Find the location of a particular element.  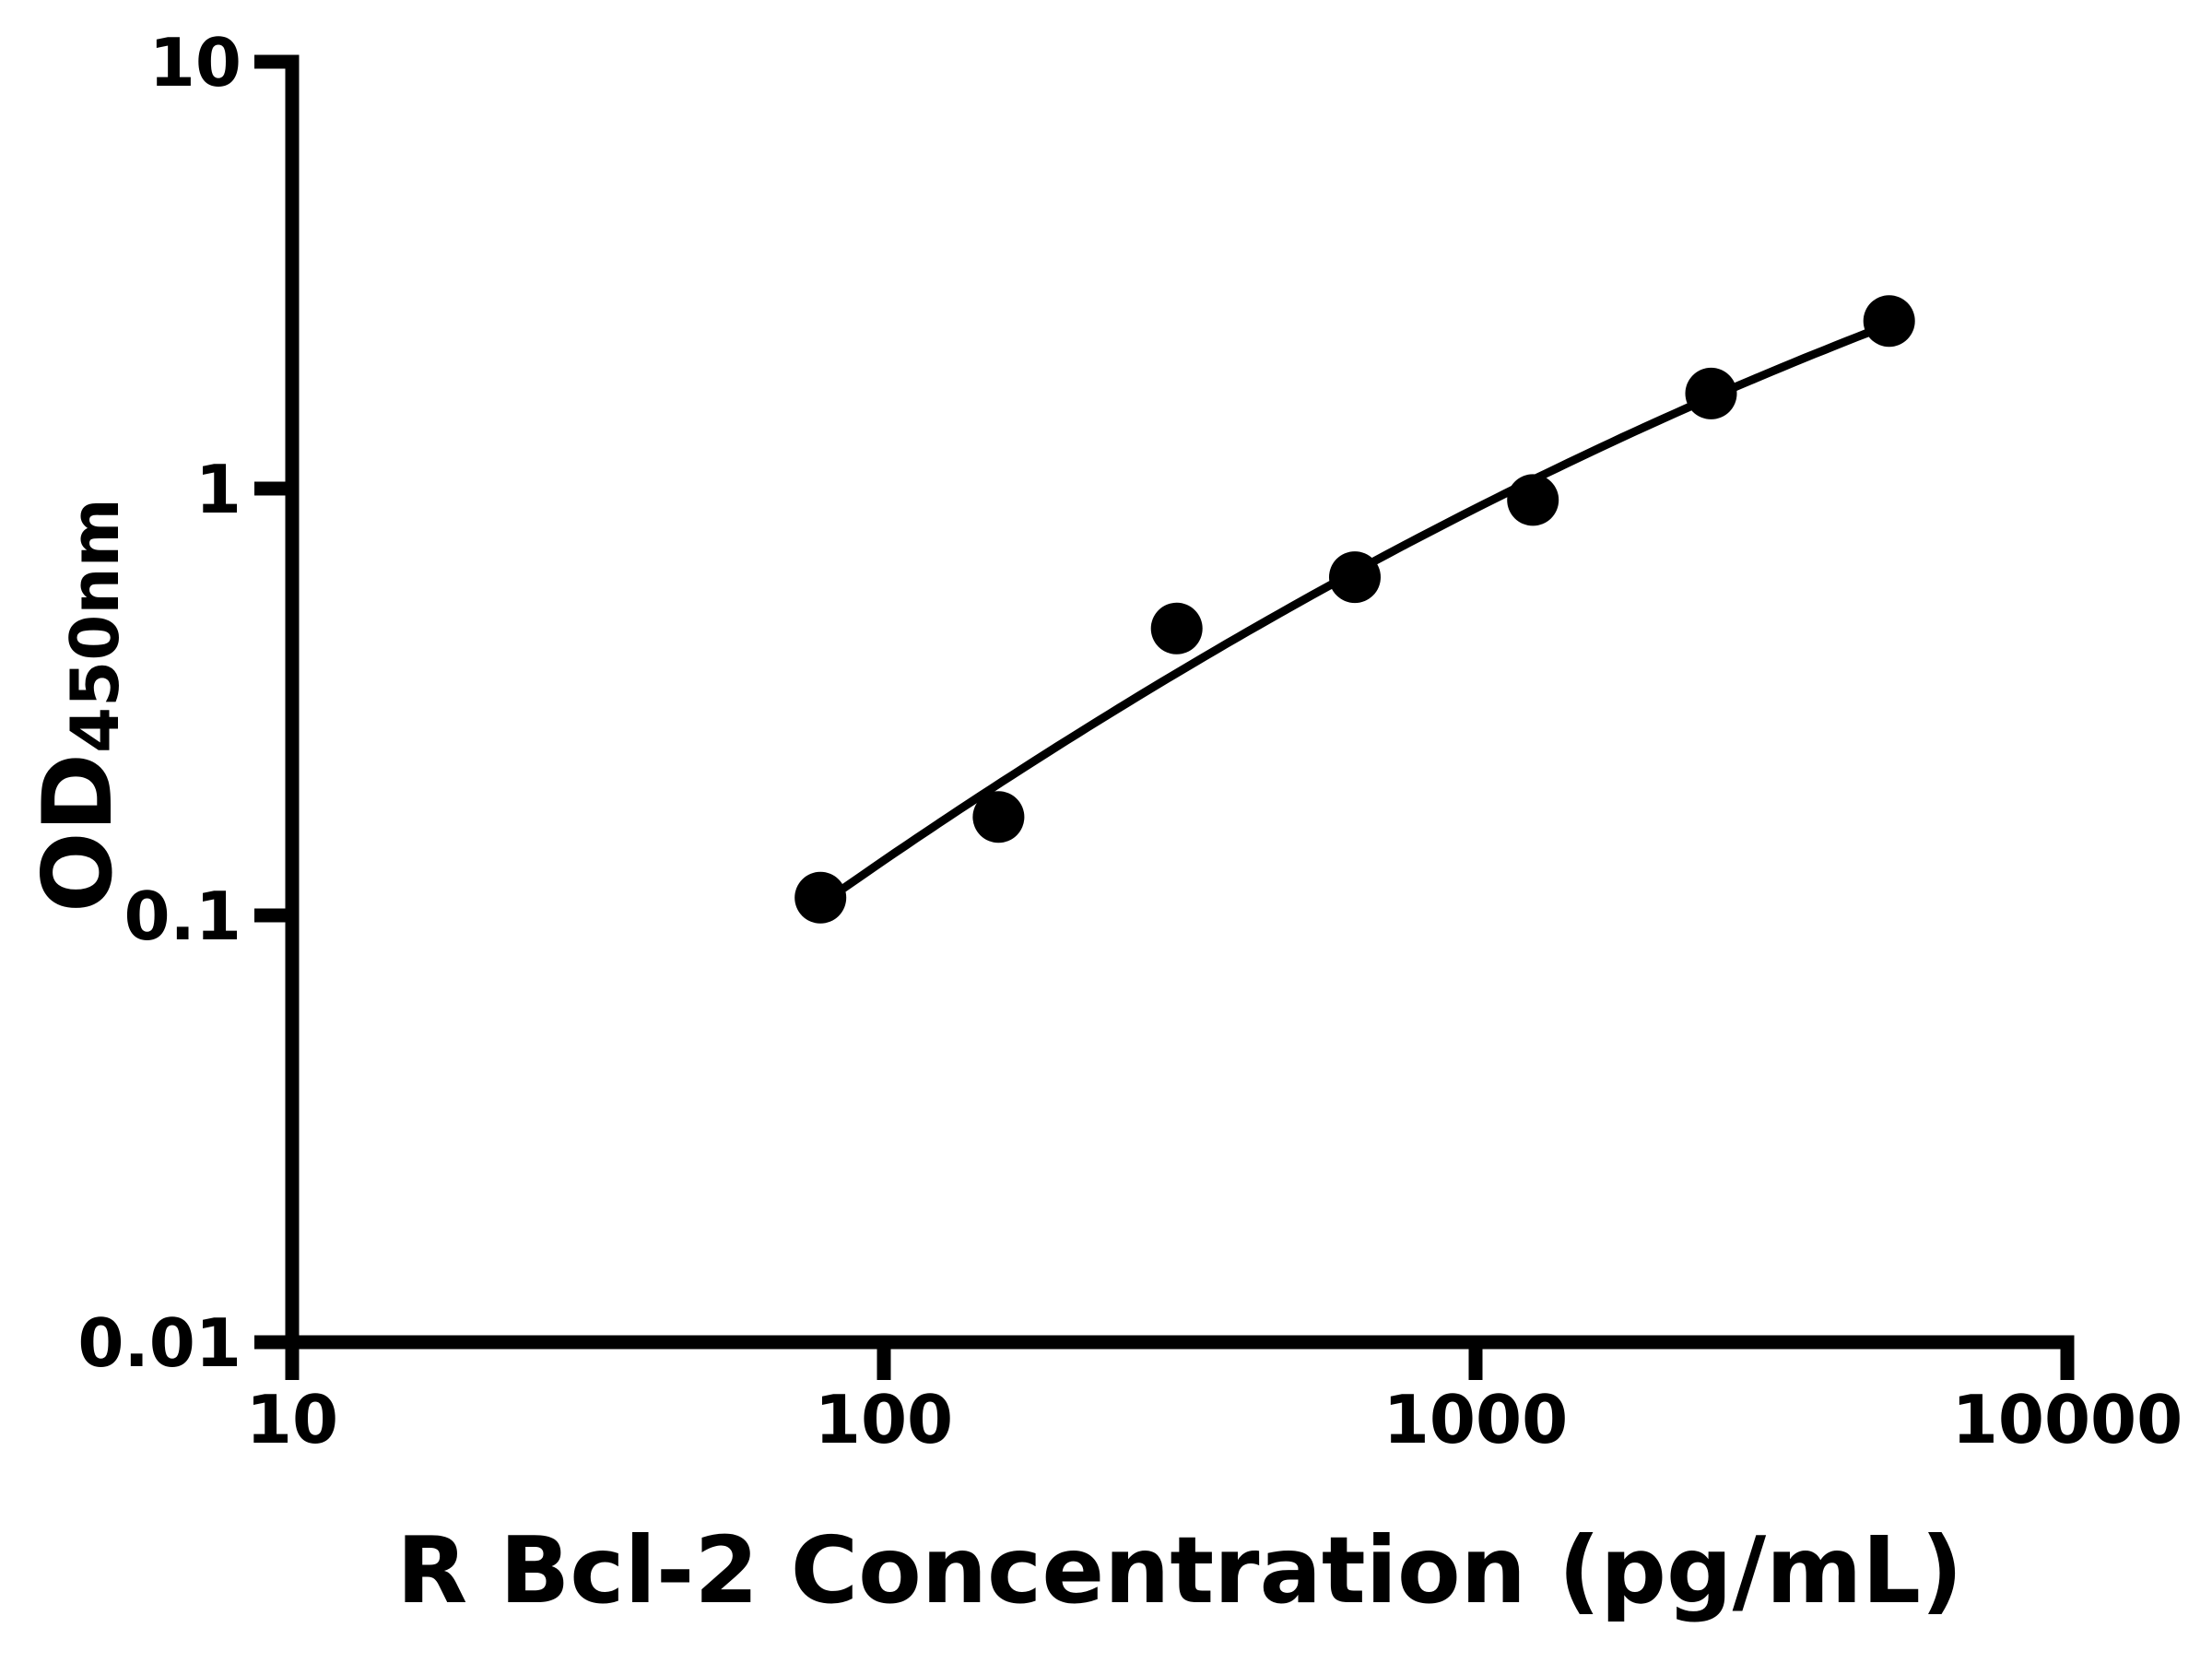

y-tick-label: 1 is located at coordinates (218, 489).